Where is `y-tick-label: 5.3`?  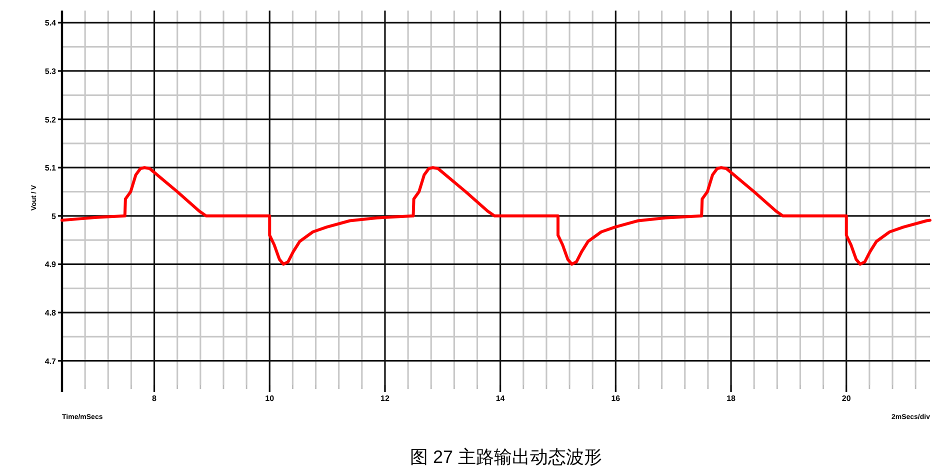
y-tick-label: 5.3 is located at coordinates (50, 71).